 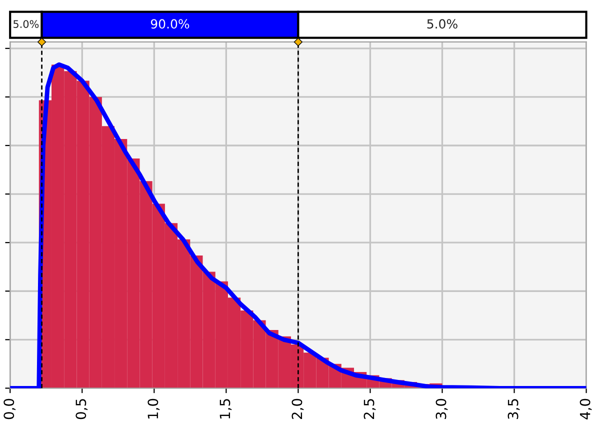 I want to click on x-tick-label: 3,5, so click(x=514, y=409).